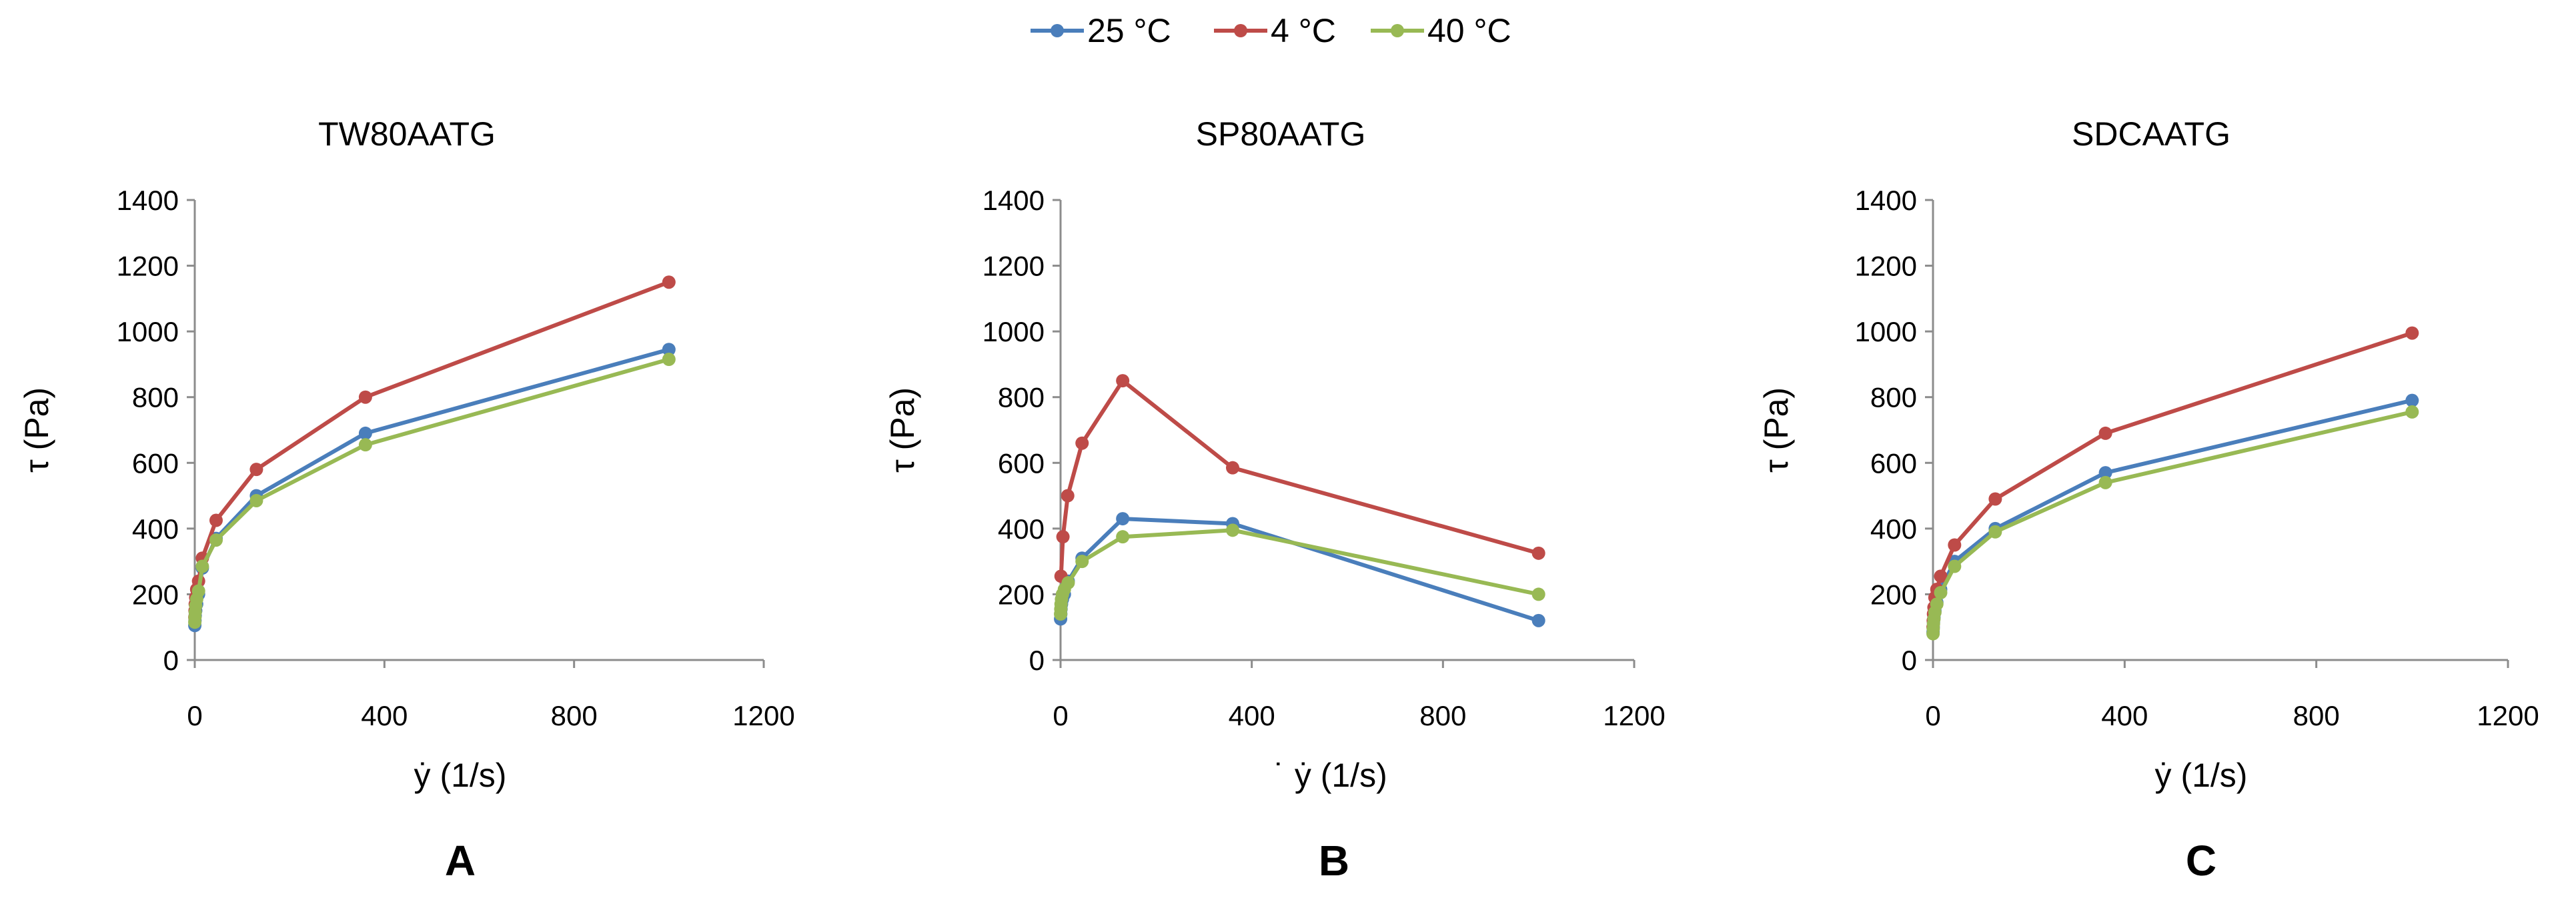 The height and width of the screenshot is (902, 2576). What do you see at coordinates (1397, 30) in the screenshot?
I see `legend-marker-40c` at bounding box center [1397, 30].